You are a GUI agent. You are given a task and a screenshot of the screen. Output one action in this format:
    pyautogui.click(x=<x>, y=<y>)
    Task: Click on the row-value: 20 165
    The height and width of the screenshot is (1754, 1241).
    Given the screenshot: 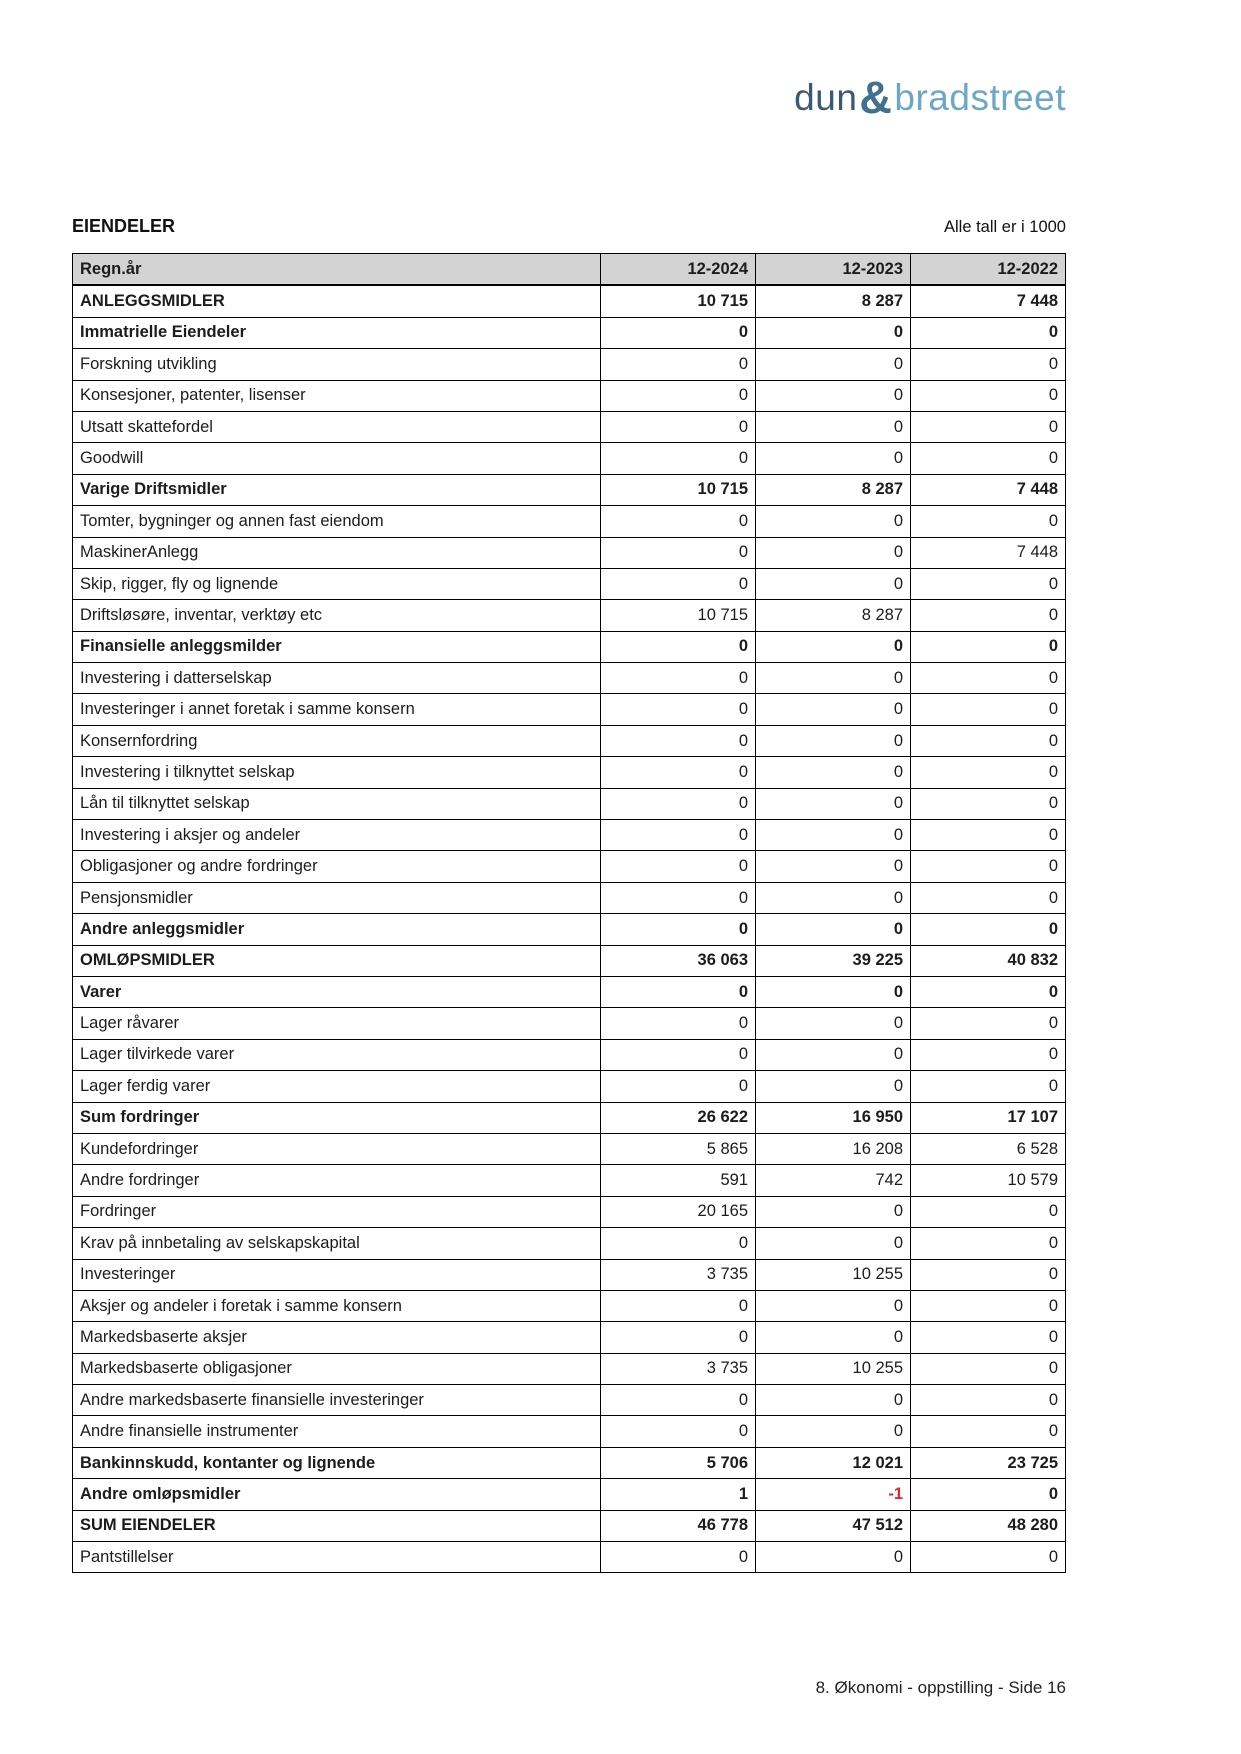 What is the action you would take?
    pyautogui.click(x=678, y=1212)
    